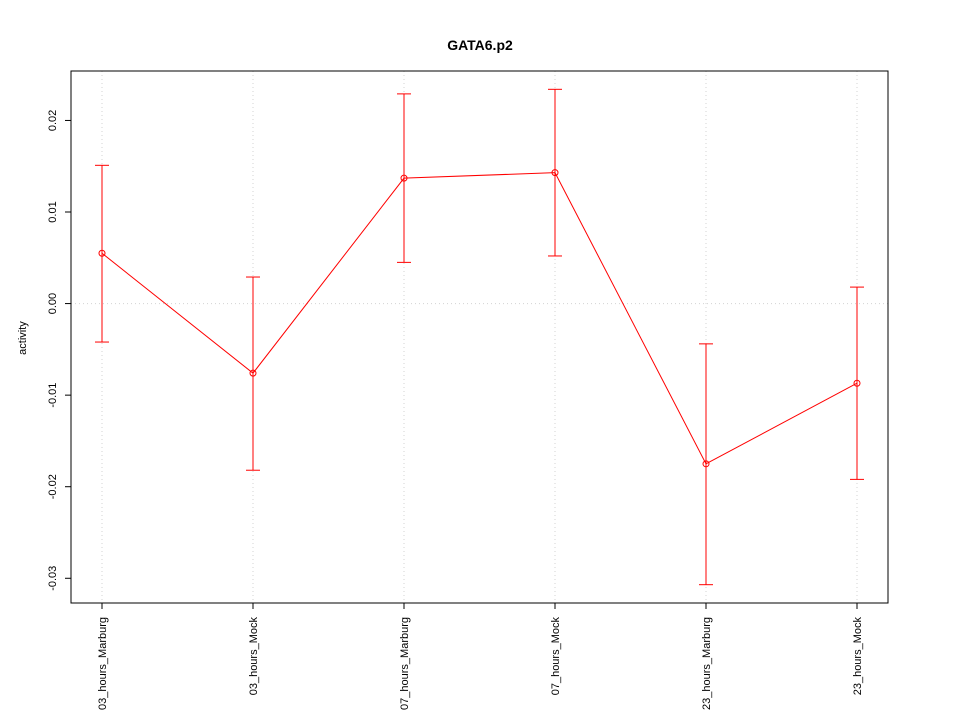 The height and width of the screenshot is (720, 960). I want to click on x-tick-label: 23_hours_Marburg, so click(707, 663).